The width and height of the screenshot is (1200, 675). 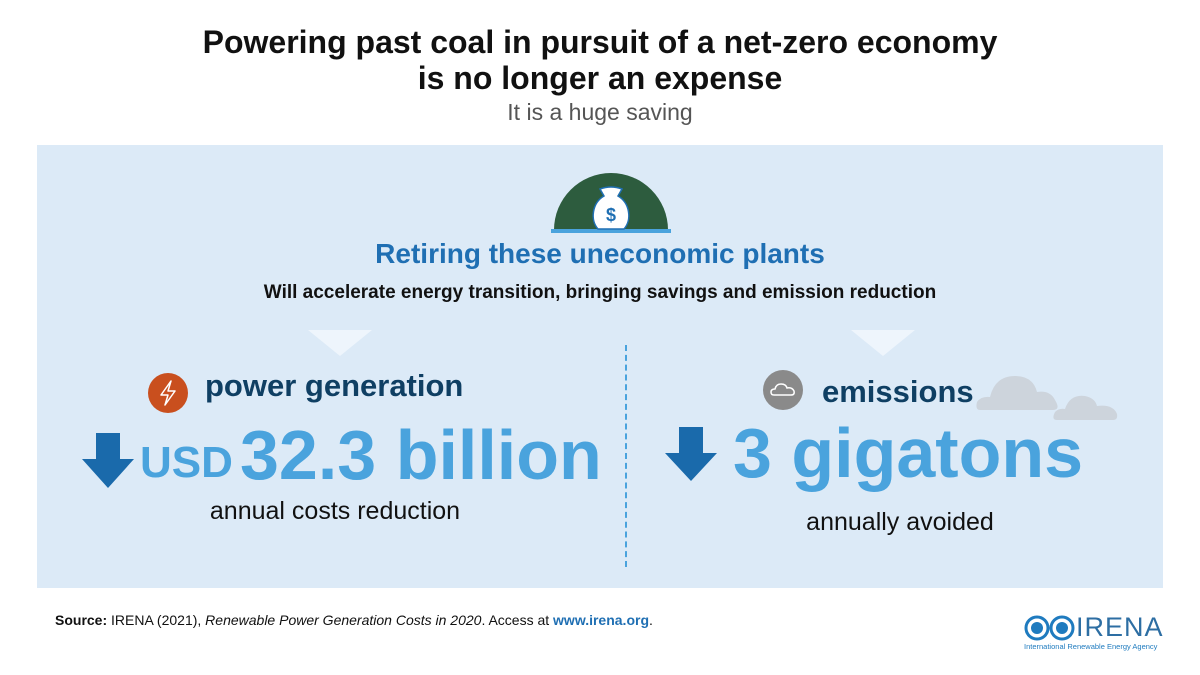 What do you see at coordinates (334, 385) in the screenshot?
I see `power-generation-label: power generation` at bounding box center [334, 385].